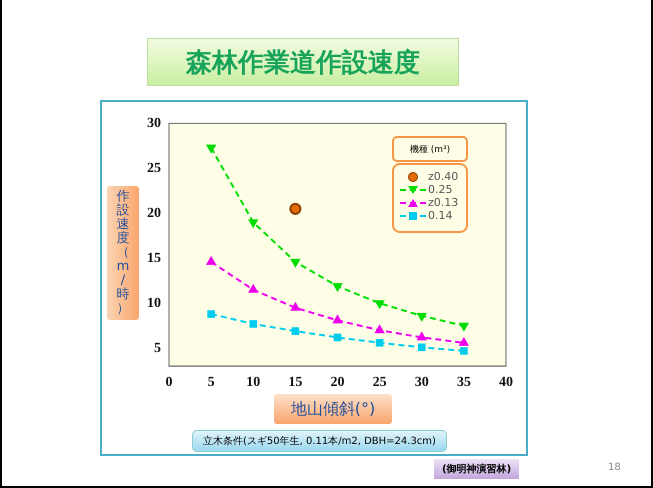  Describe the element at coordinates (157, 348) in the screenshot. I see `y-tick-label: 5` at that location.